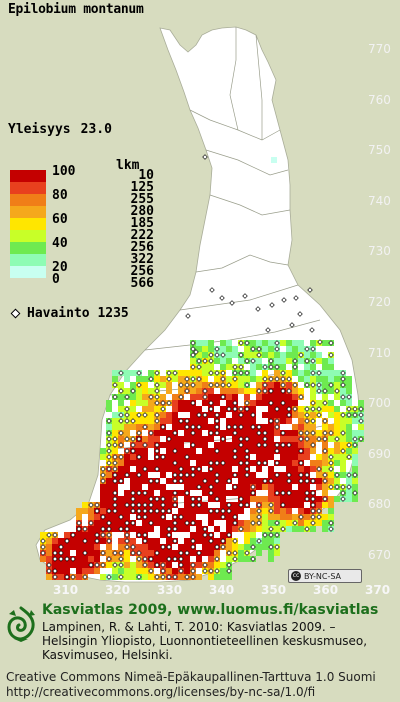  Describe the element at coordinates (325, 576) in the screenshot. I see `license-badge: cc BY-NC-SA` at that location.